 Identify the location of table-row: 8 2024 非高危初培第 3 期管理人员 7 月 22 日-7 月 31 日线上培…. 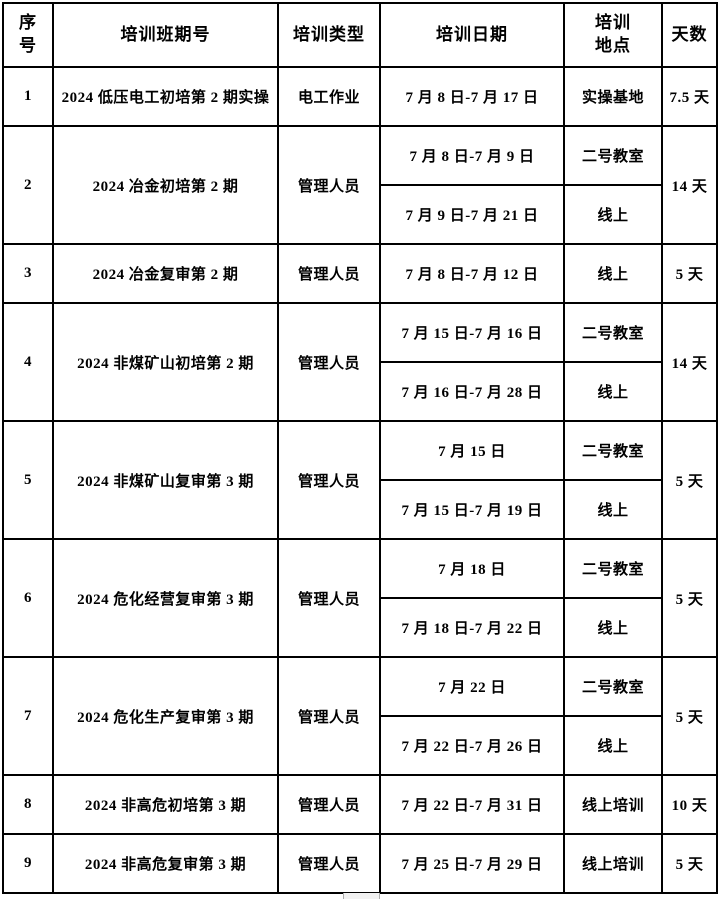
(360, 804).